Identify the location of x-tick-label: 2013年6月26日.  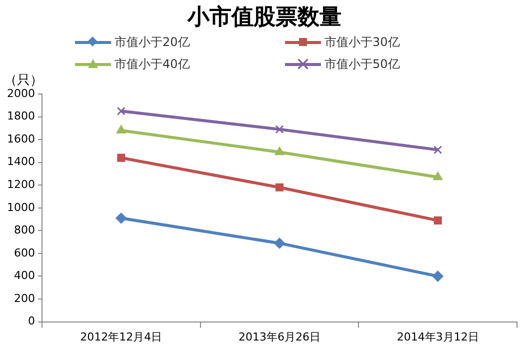
(279, 337).